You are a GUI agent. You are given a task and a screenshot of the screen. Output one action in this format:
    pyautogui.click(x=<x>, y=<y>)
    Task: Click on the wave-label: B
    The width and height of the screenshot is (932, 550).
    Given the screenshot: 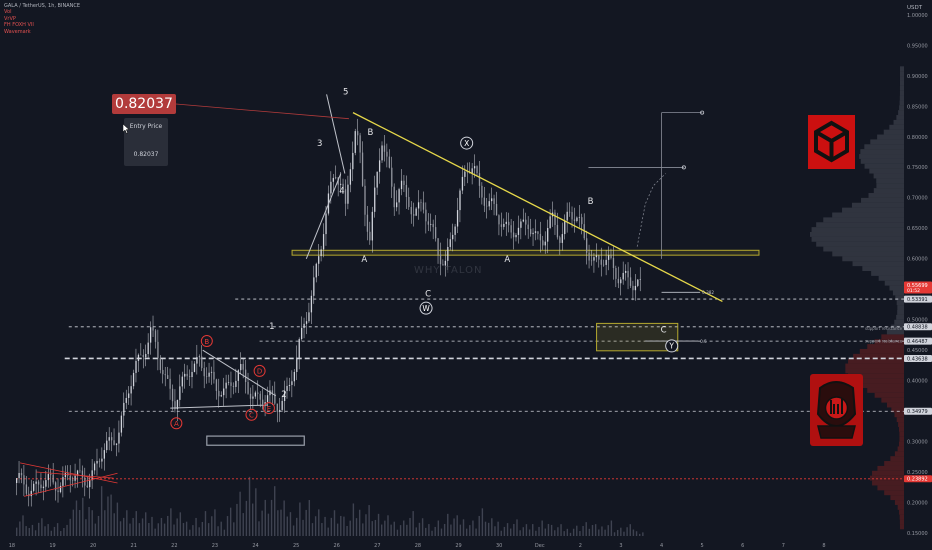 What is the action you would take?
    pyautogui.click(x=371, y=133)
    